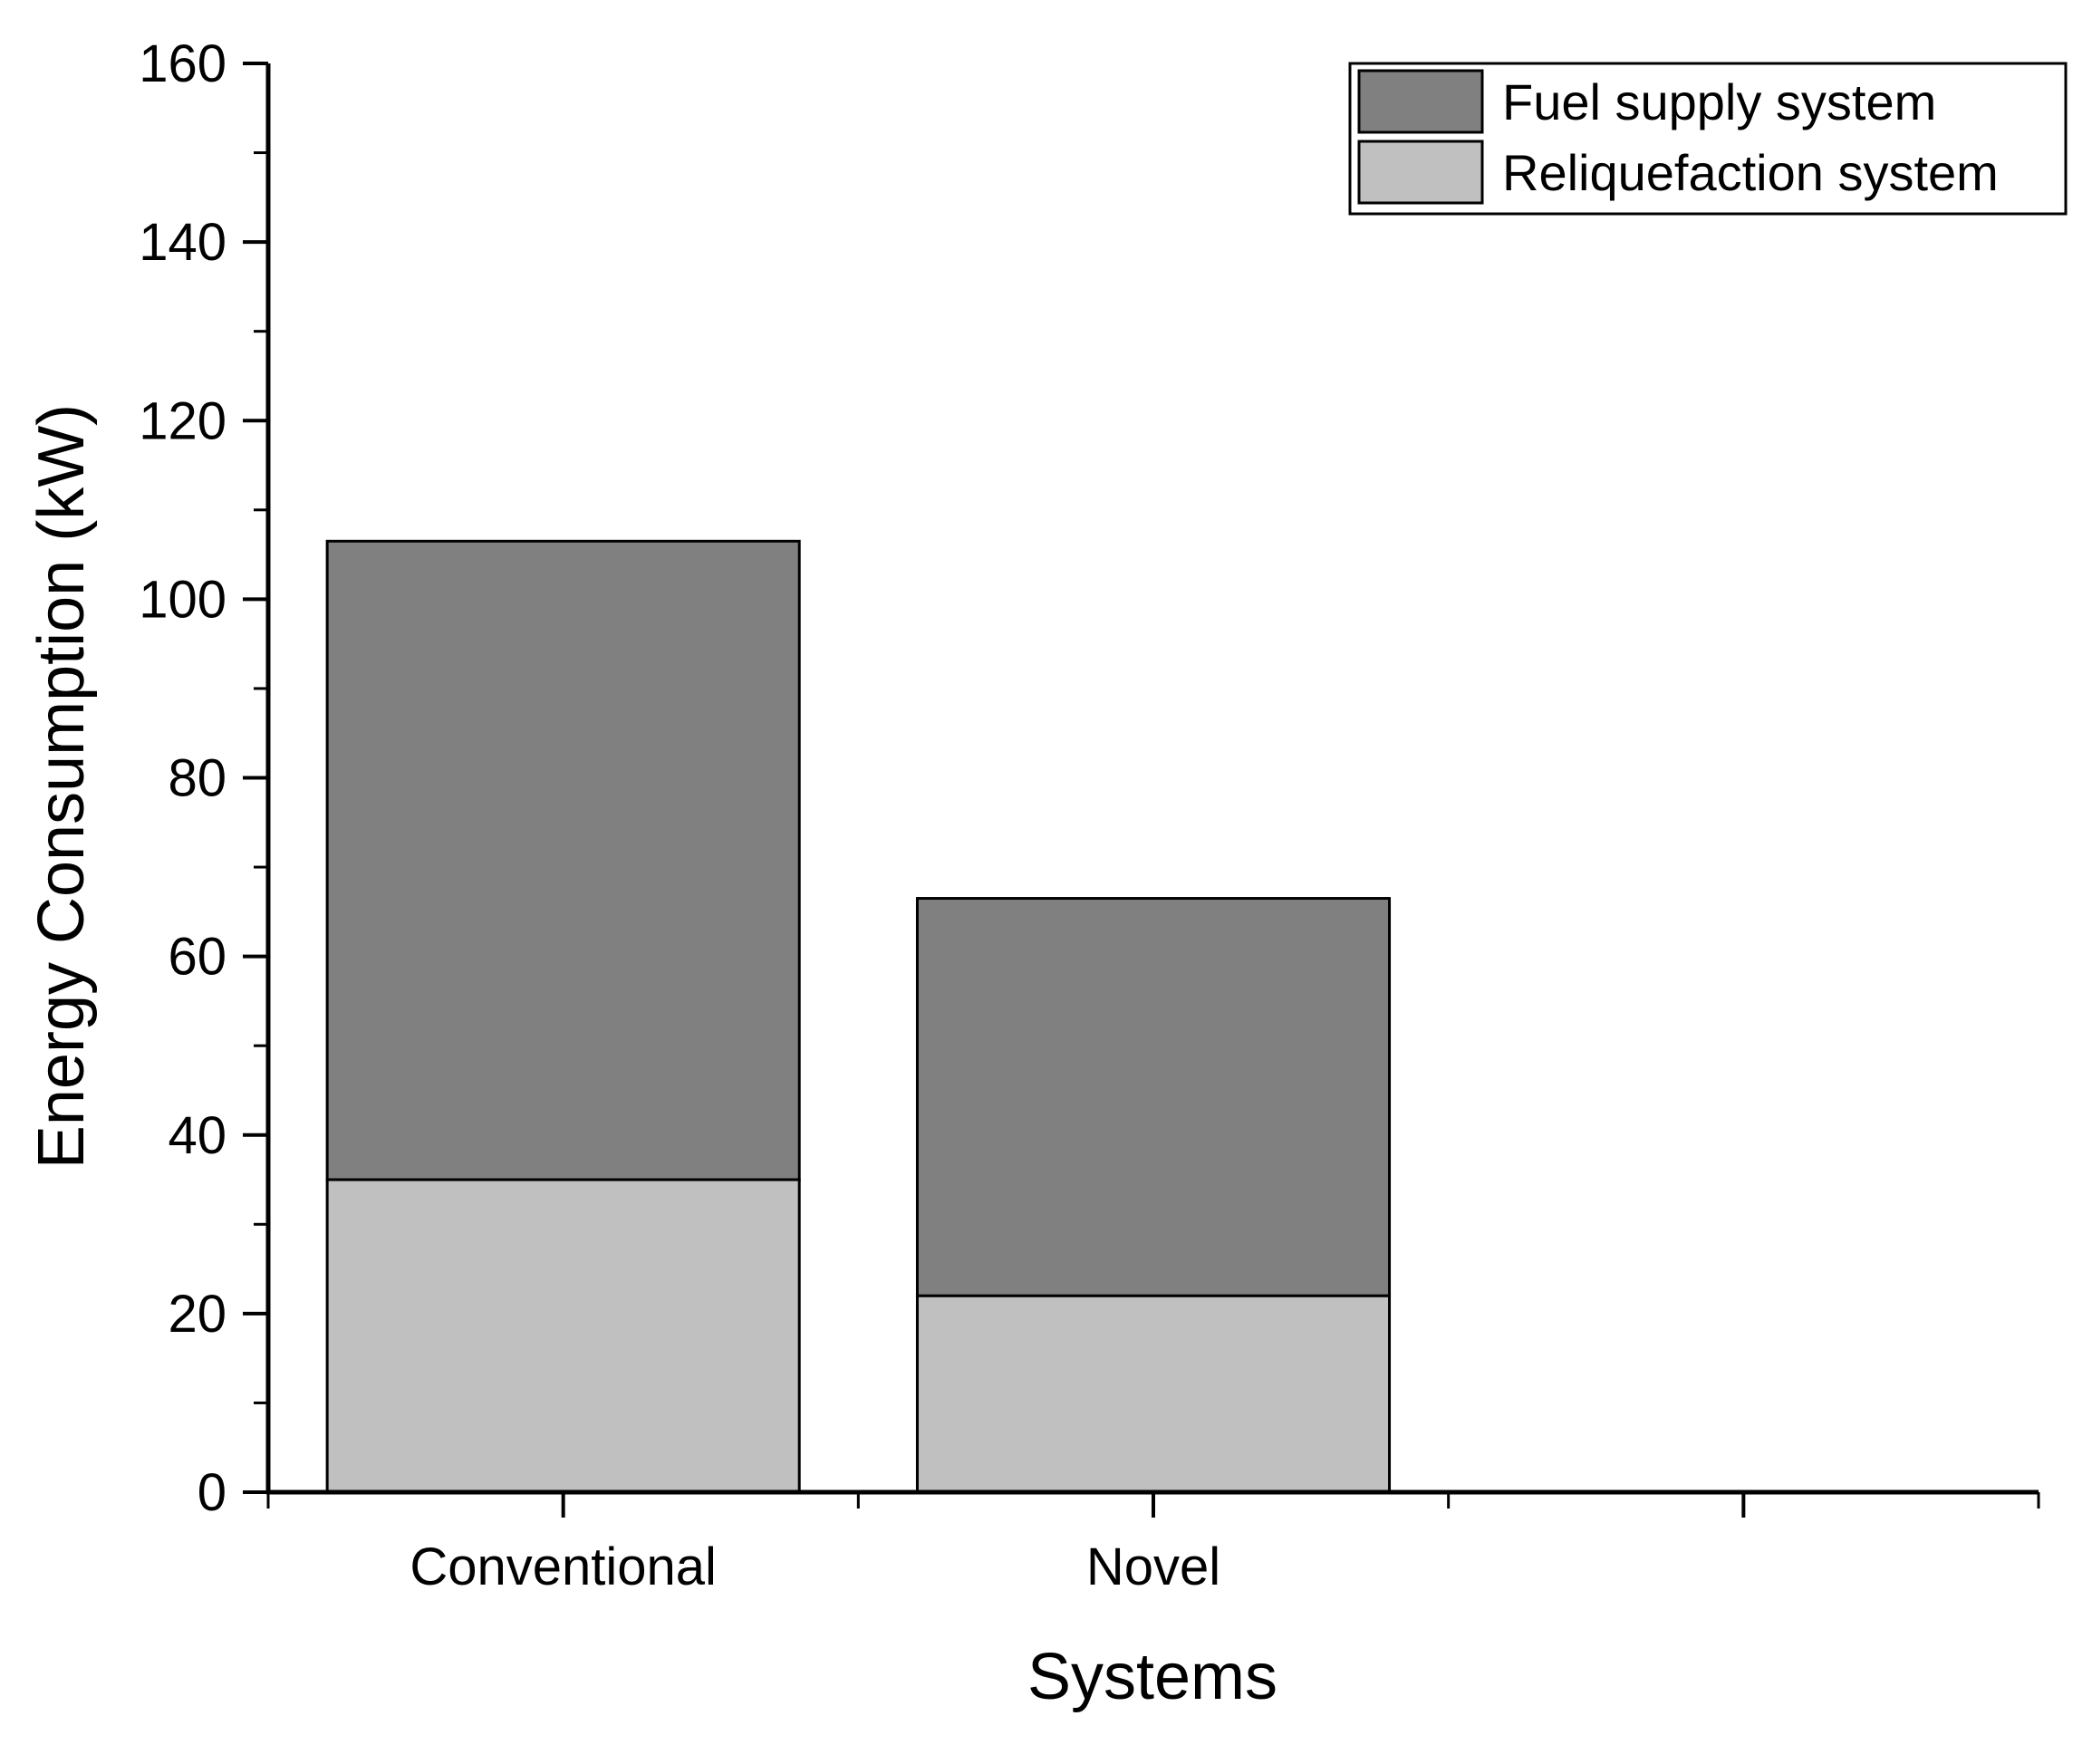 This screenshot has width=2092, height=1764. Describe the element at coordinates (183, 599) in the screenshot. I see `y-tick-label: 100` at that location.